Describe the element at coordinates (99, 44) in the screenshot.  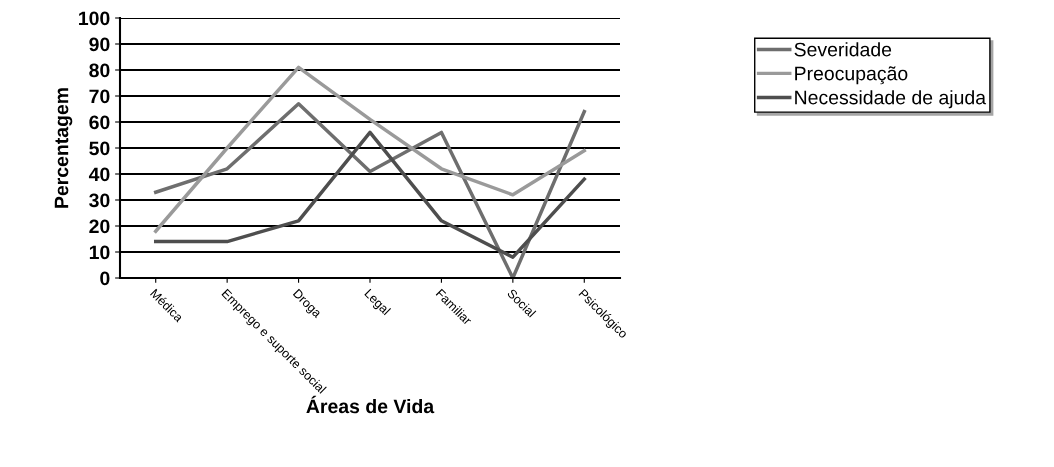
I see `y-tick-label: 90` at that location.